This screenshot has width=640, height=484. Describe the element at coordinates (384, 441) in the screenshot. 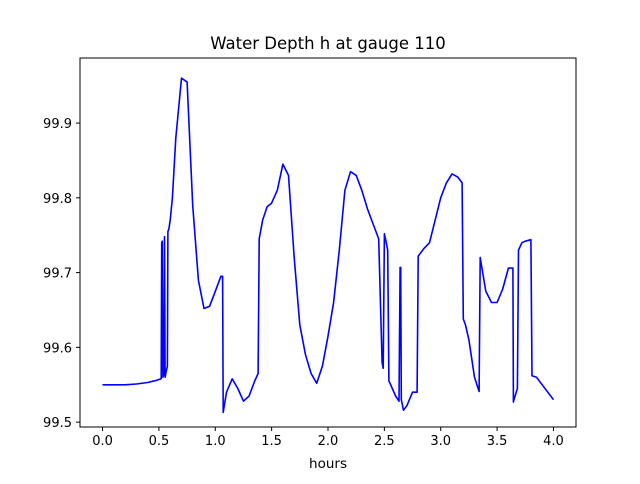

I see `x-tick-label: 2.5` at that location.